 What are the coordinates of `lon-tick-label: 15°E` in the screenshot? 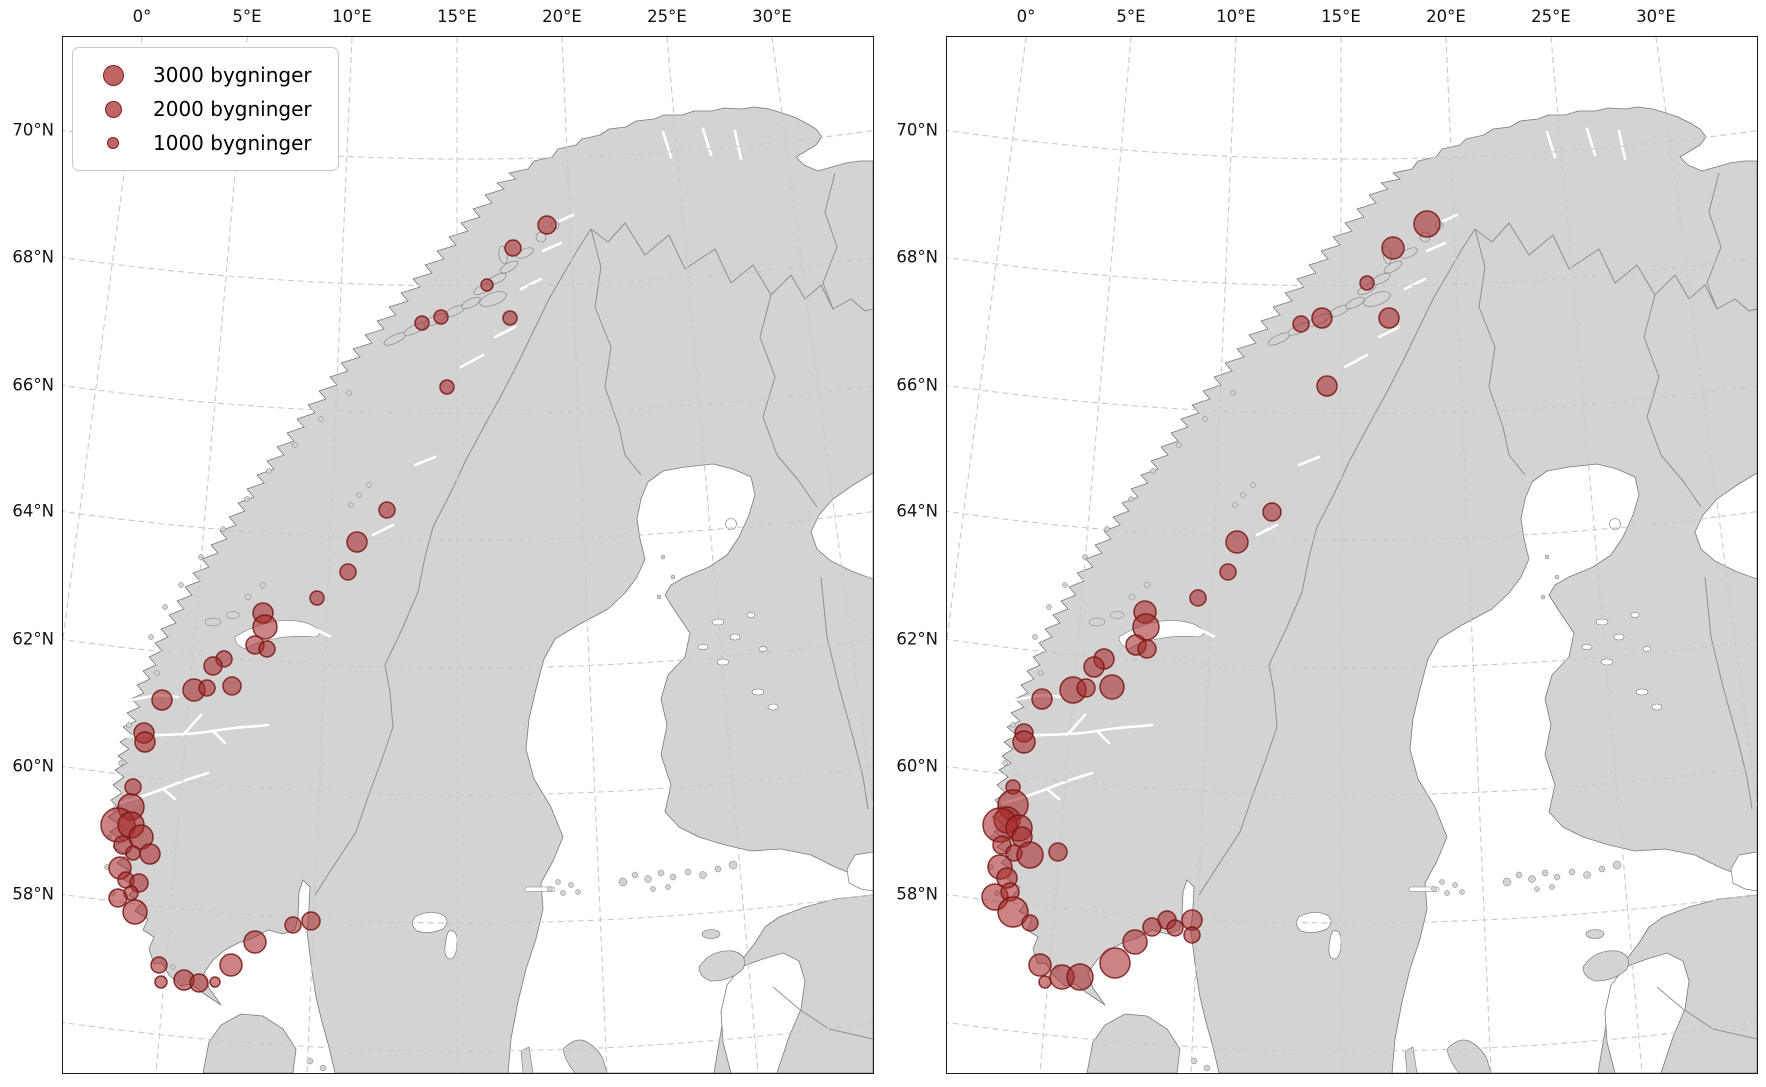 It's located at (457, 16).